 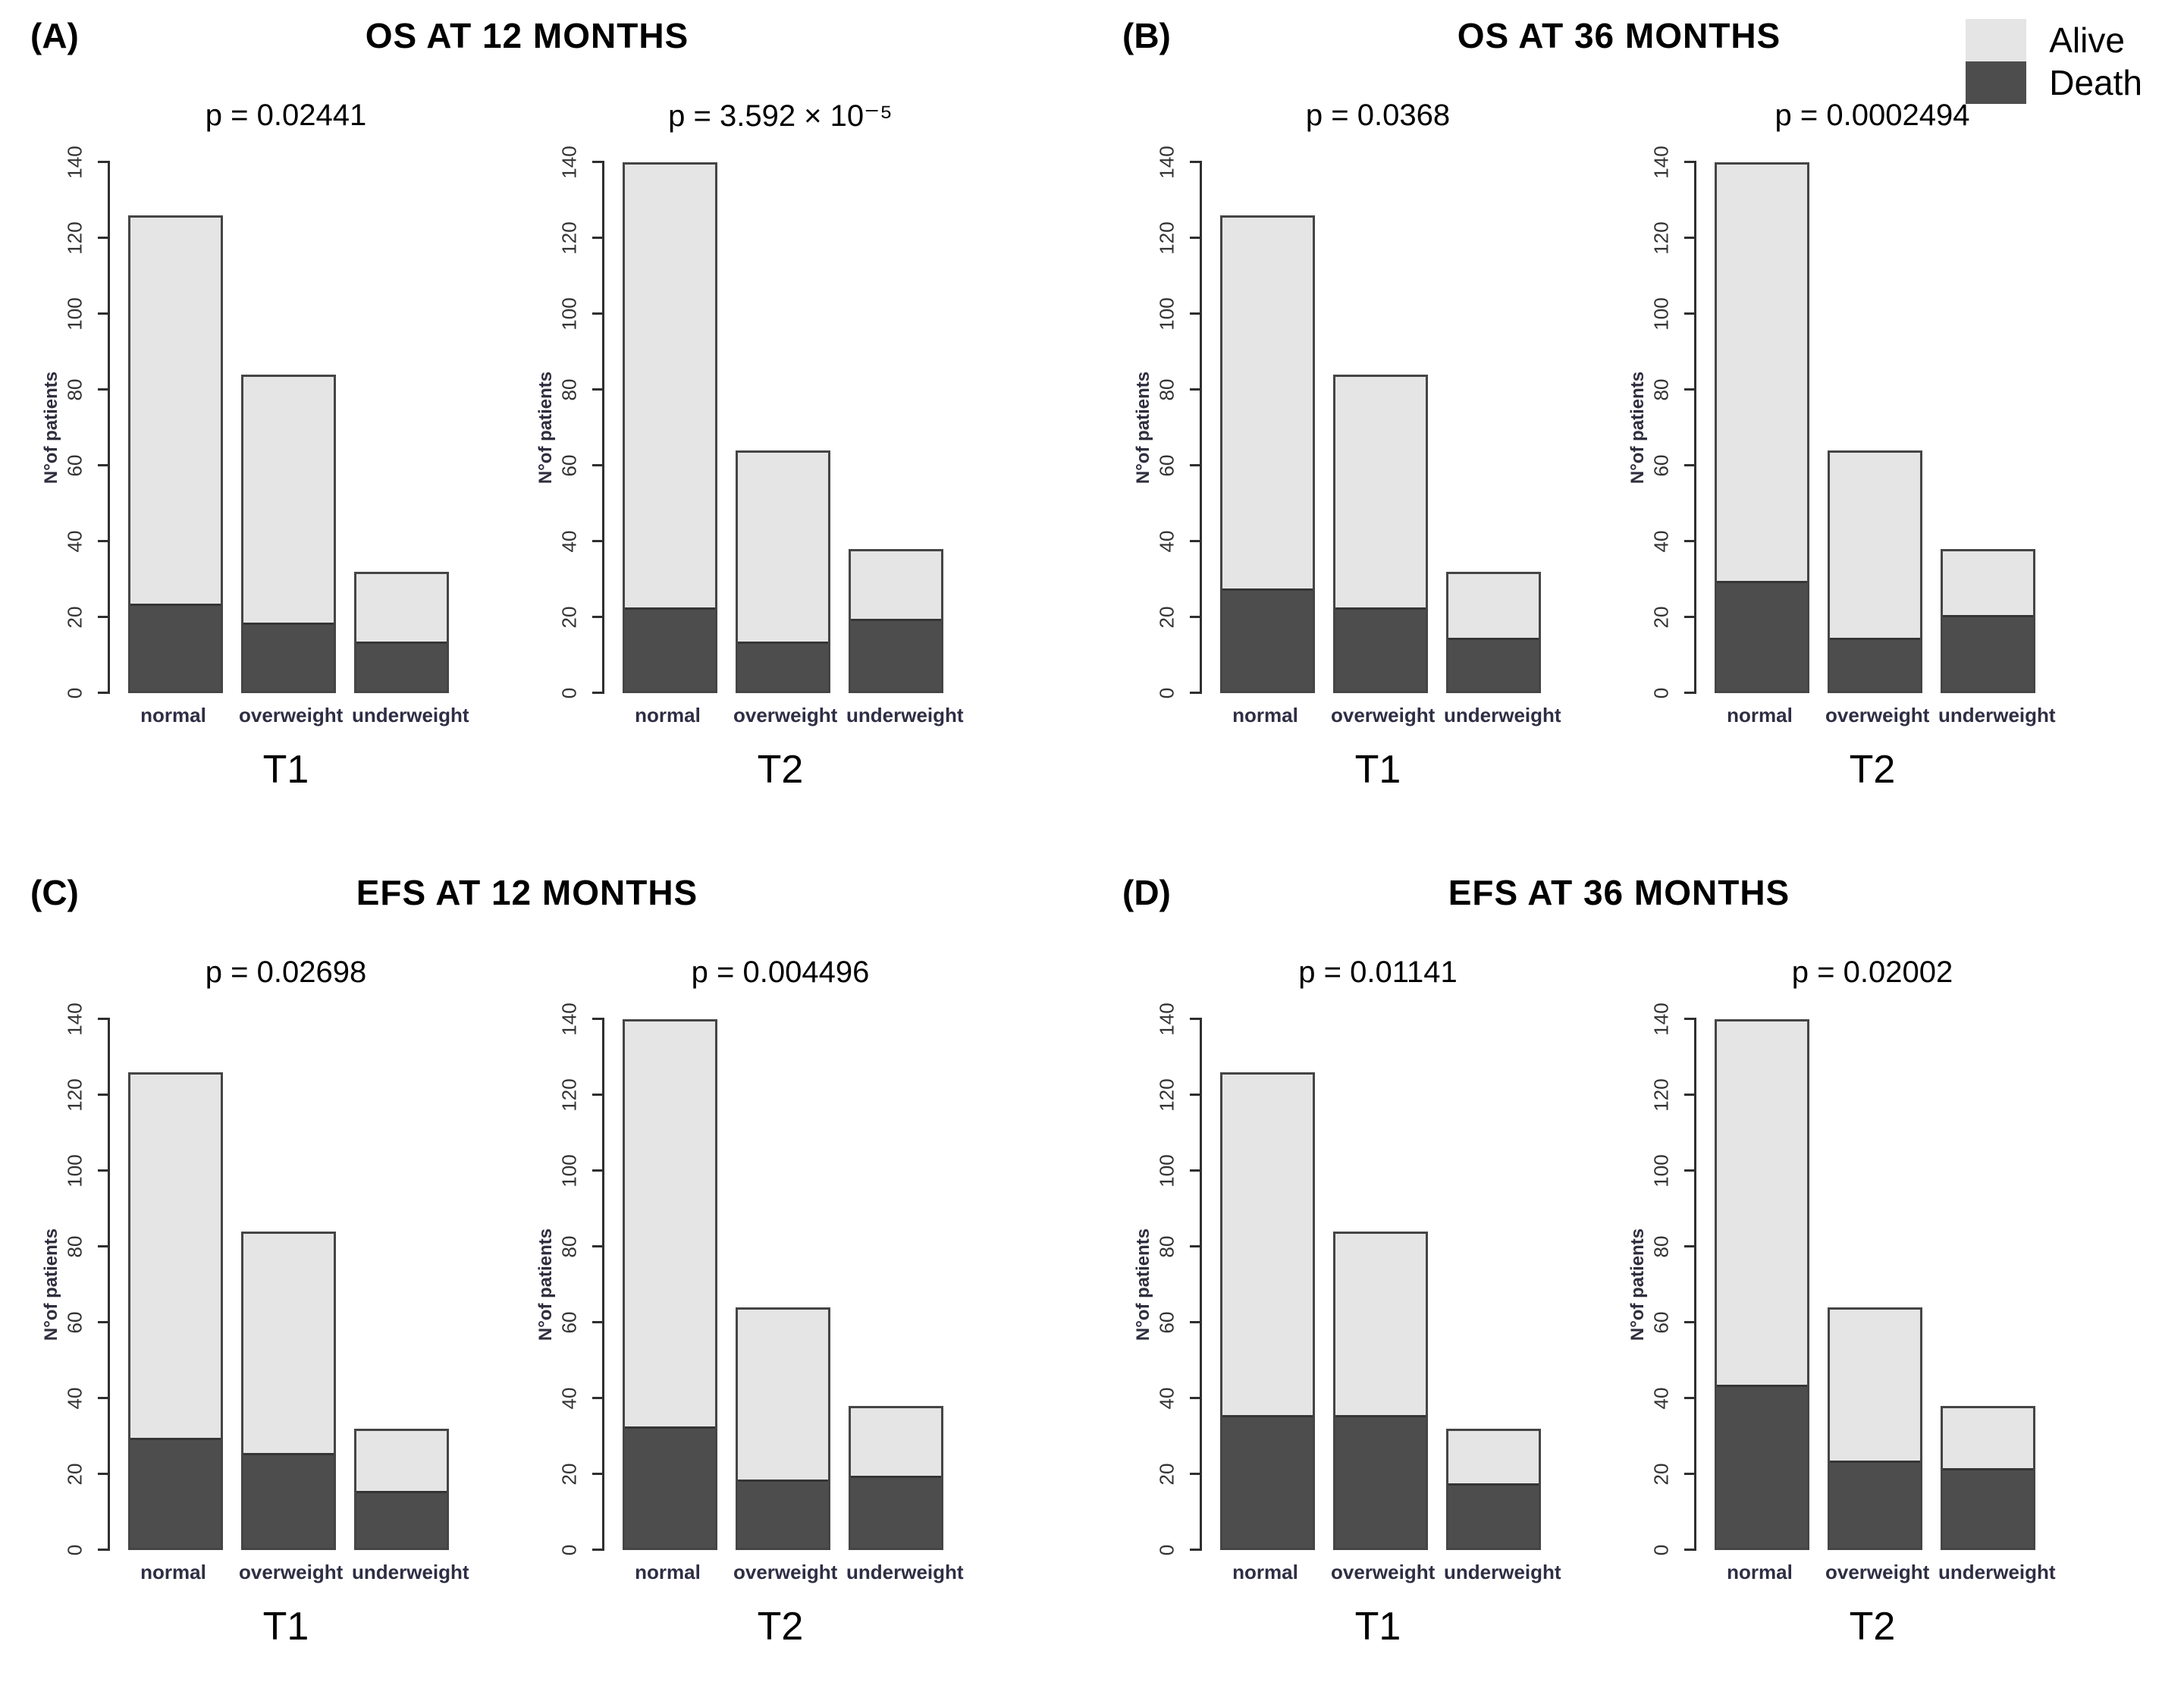 I want to click on panel-a-header: (A) OS AT 12 MONTHS, so click(x=527, y=41).